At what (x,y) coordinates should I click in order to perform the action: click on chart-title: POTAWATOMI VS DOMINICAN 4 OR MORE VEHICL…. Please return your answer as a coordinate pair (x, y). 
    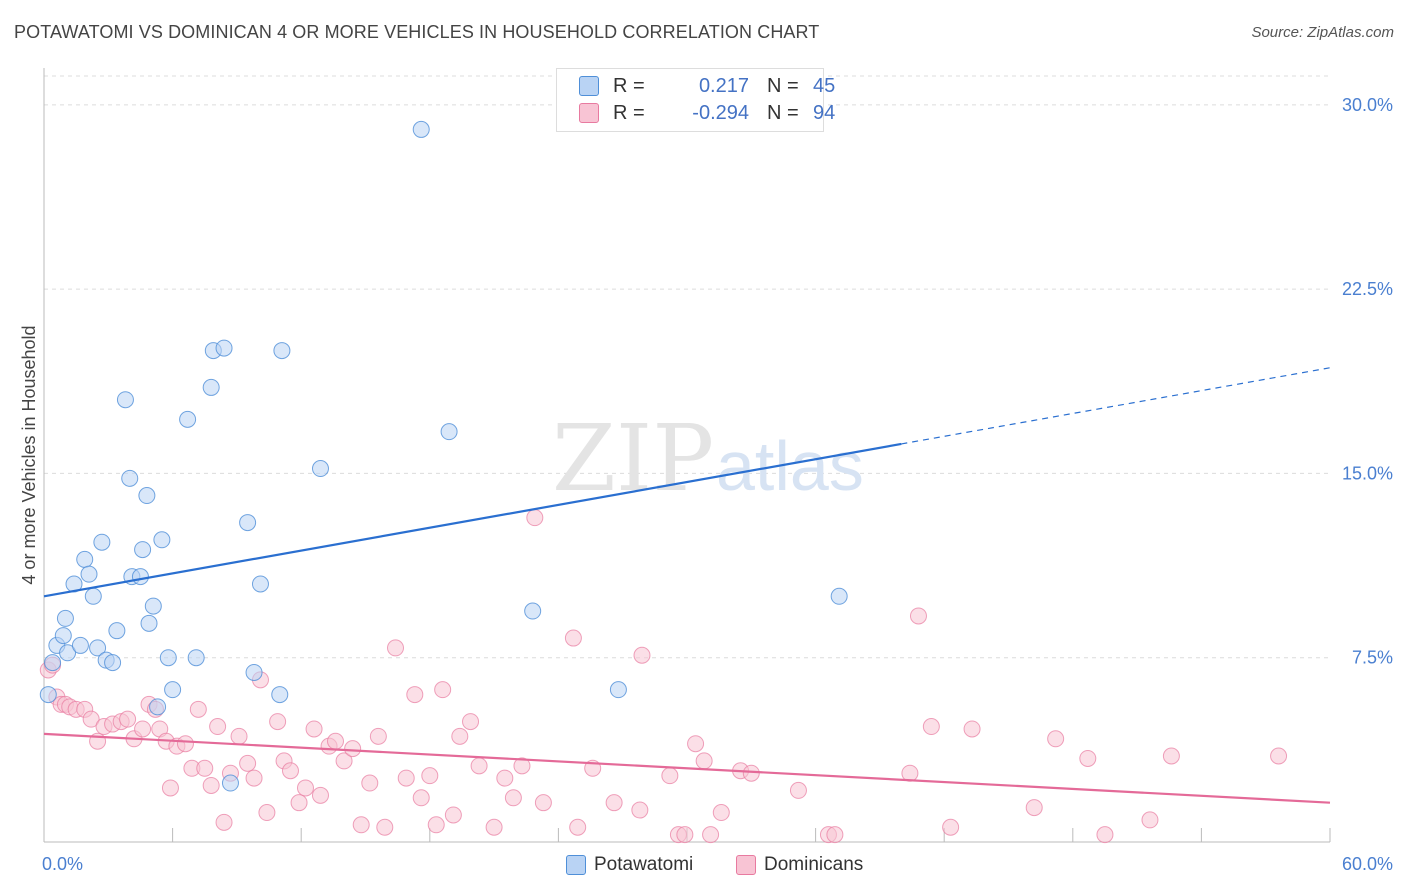
    Looking at the image, I should click on (417, 32).